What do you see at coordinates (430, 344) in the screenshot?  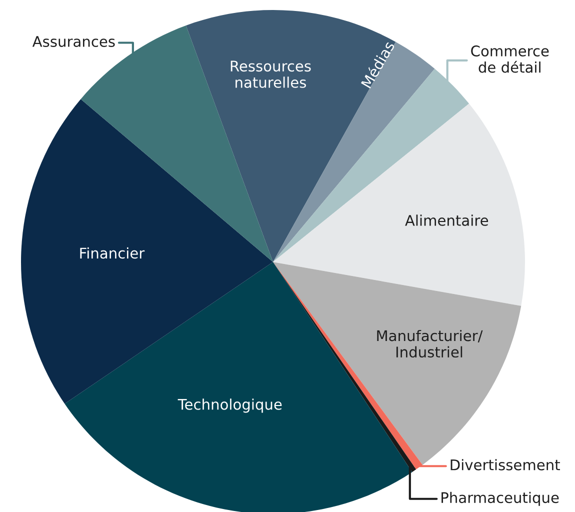 I see `slice-label: Manufacturier/ Industriel` at bounding box center [430, 344].